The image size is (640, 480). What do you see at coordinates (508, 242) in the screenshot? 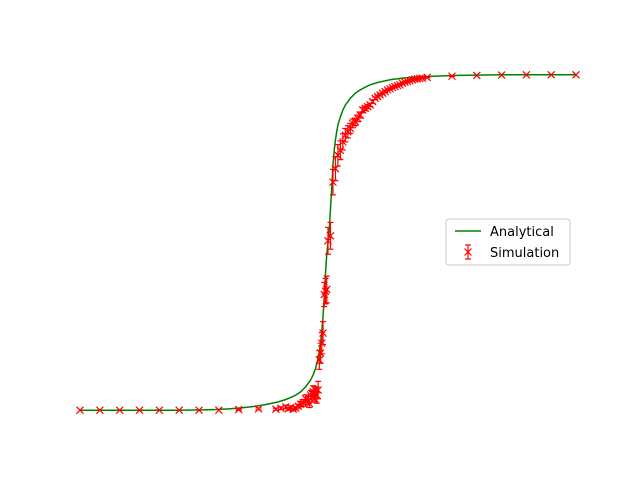
I see `legend: Analytical Simulation` at bounding box center [508, 242].